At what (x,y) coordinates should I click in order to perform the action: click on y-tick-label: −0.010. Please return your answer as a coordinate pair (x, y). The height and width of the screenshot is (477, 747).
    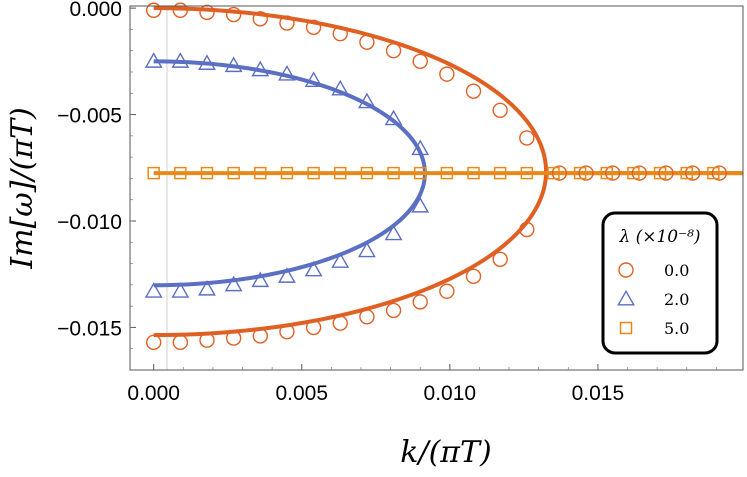
    Looking at the image, I should click on (89, 222).